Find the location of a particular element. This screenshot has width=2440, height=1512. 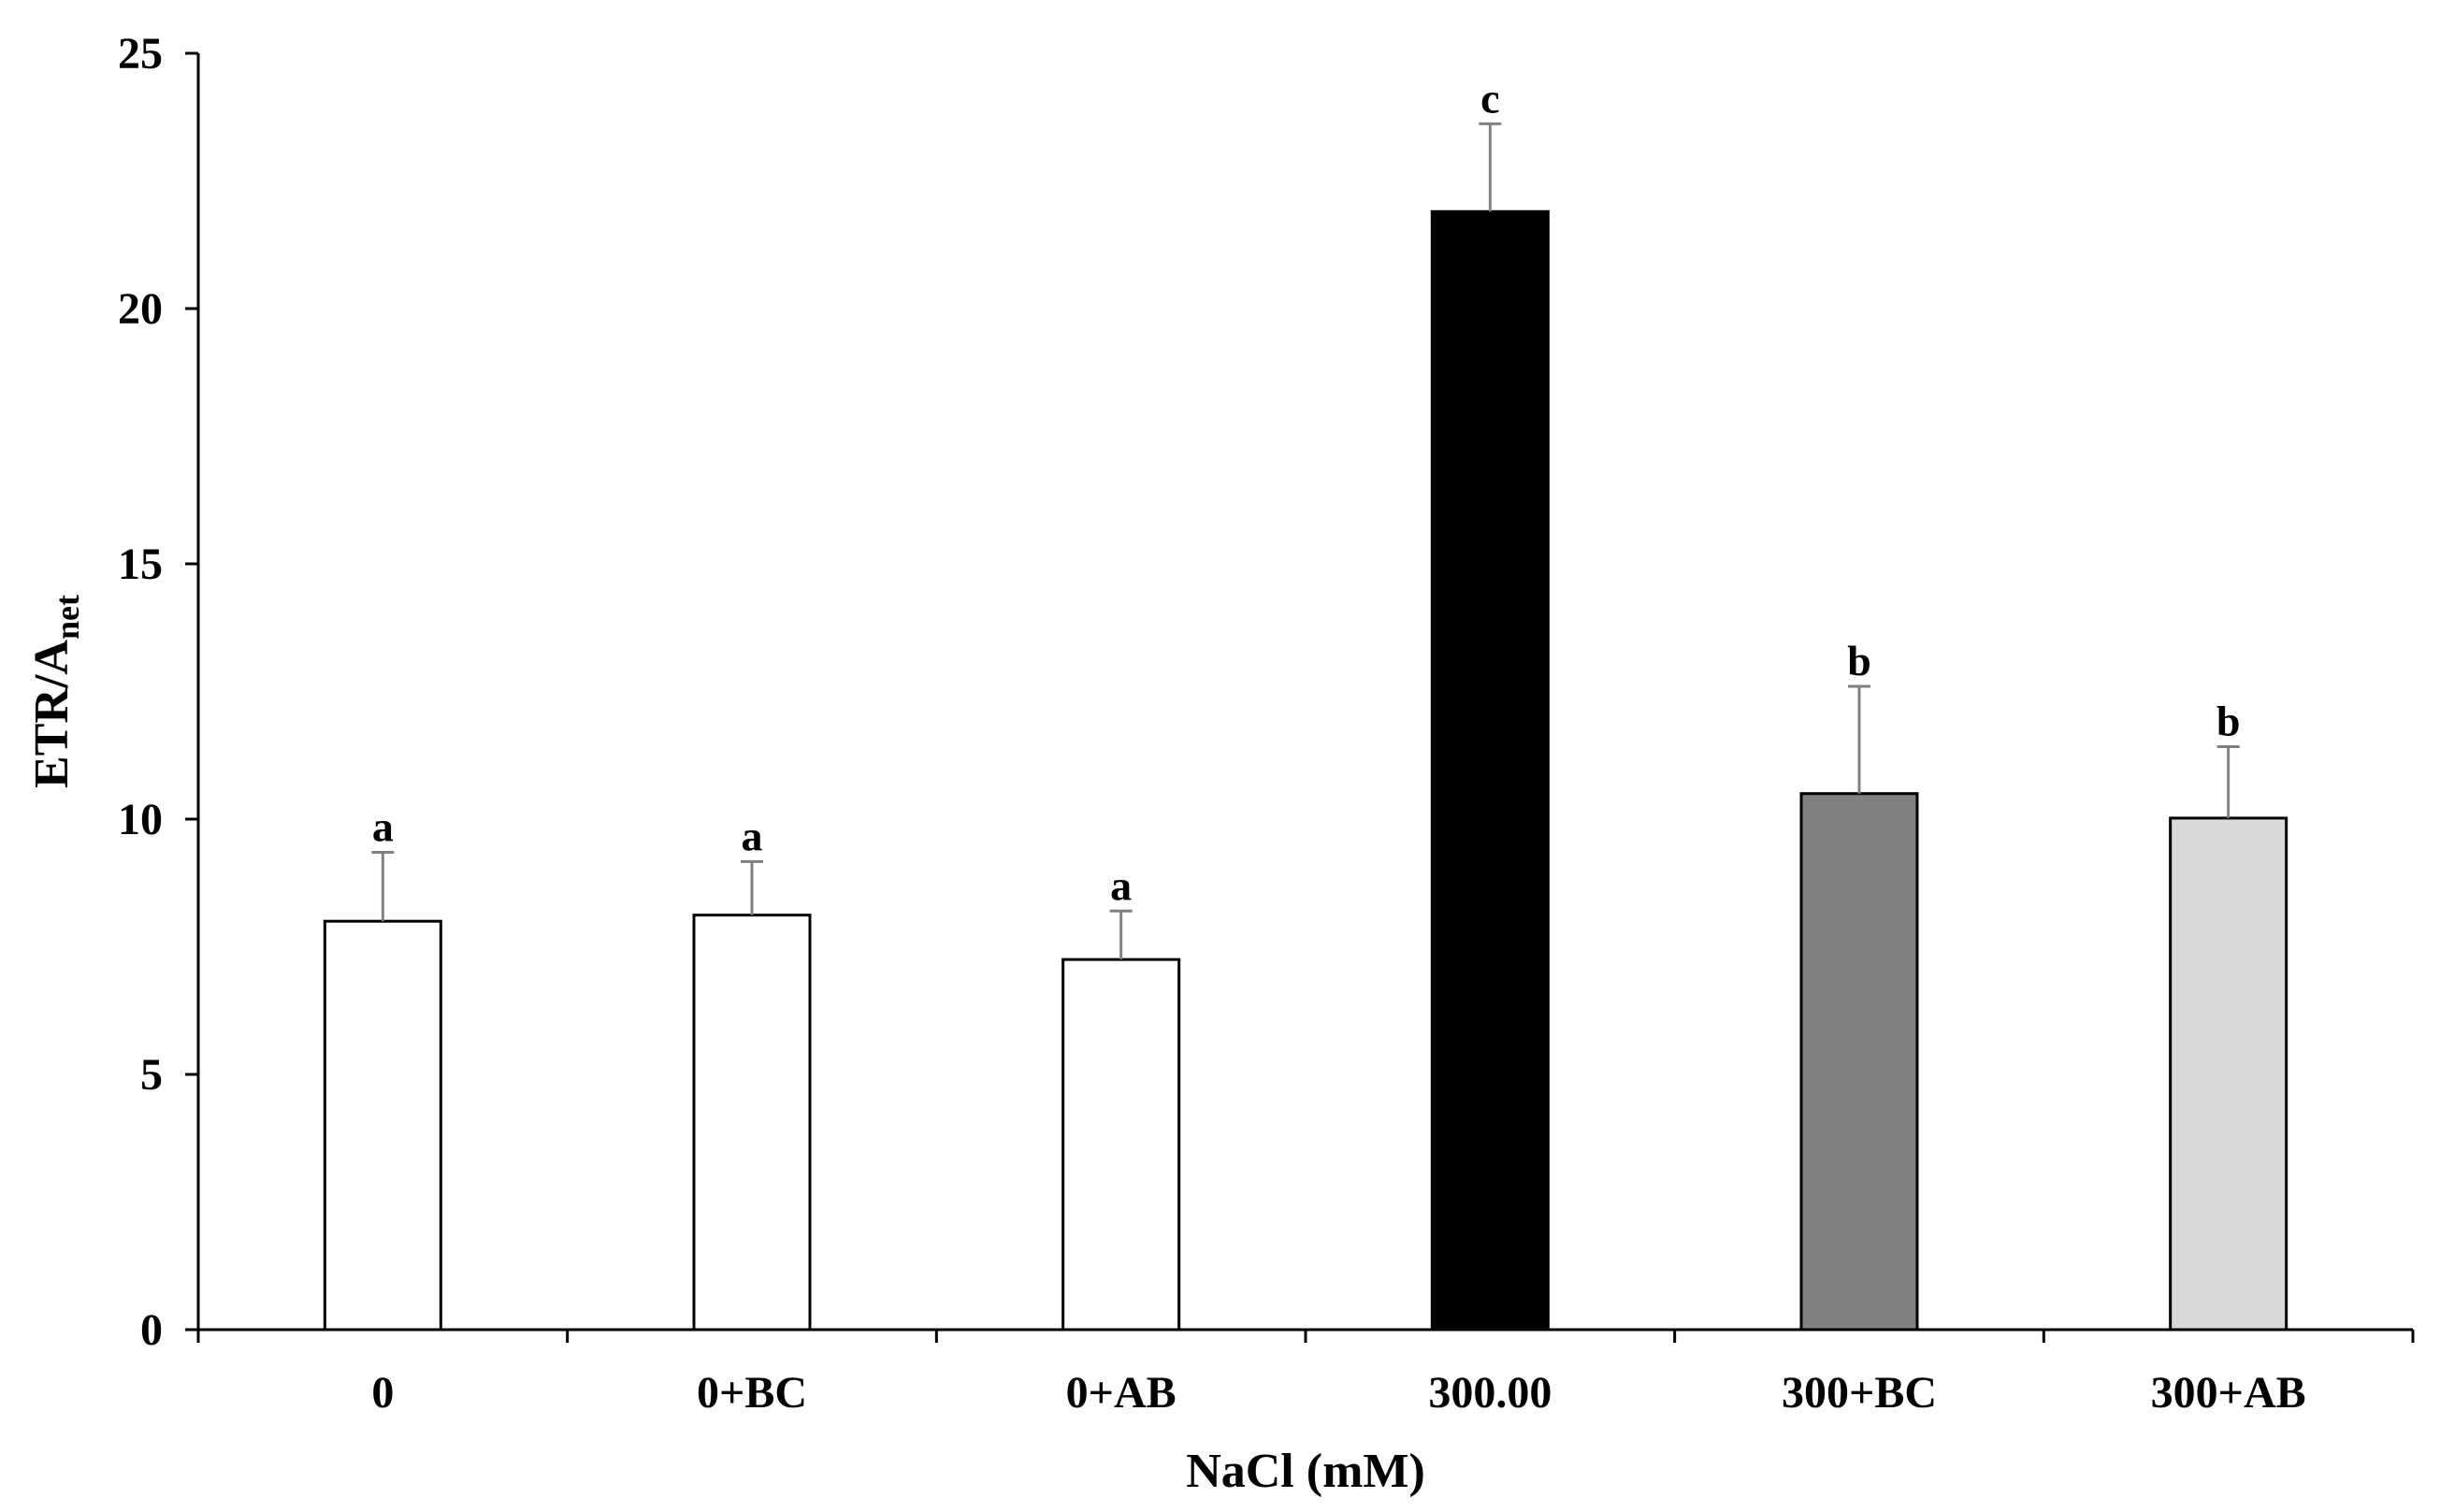

y-tick-label: 5 is located at coordinates (151, 1075).